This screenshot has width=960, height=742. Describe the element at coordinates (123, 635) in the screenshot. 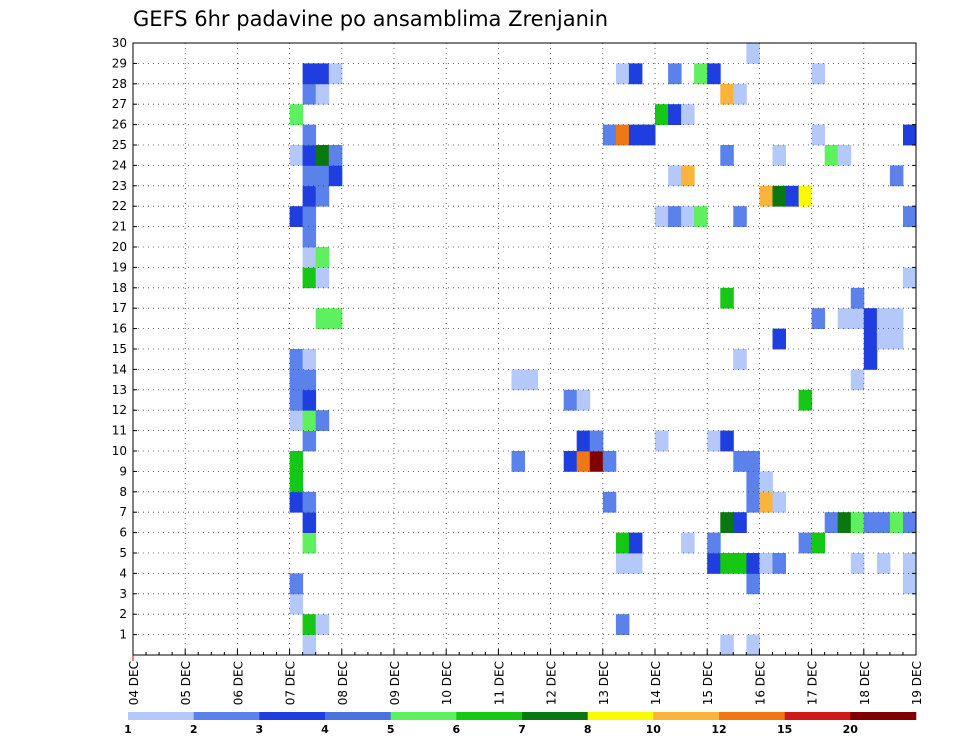

I see `y-tick-label: 1` at that location.